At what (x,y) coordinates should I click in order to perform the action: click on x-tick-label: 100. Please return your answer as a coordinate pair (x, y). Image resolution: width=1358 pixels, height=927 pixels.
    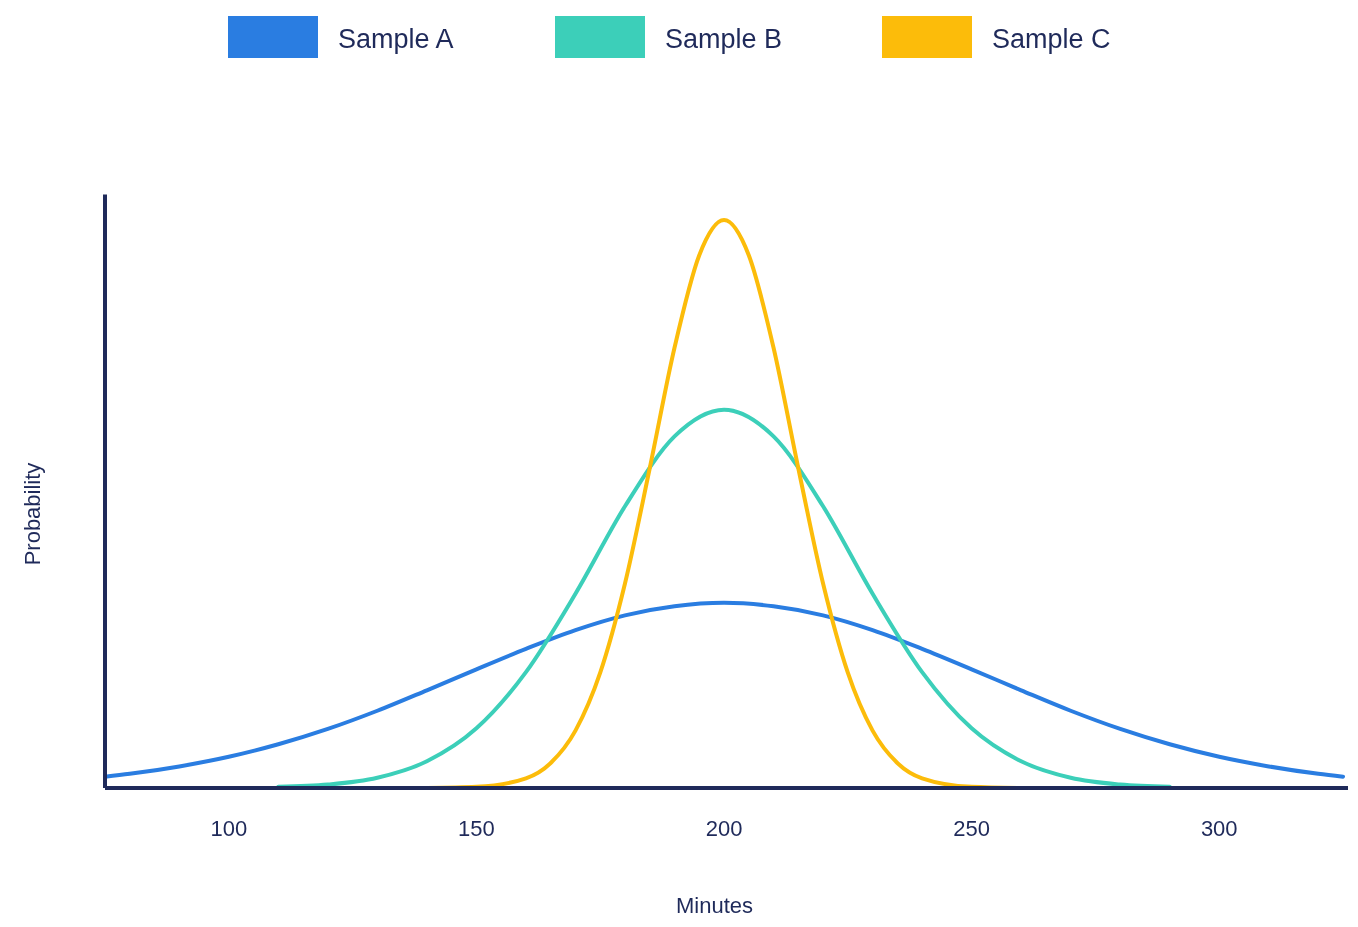
    Looking at the image, I should click on (229, 828).